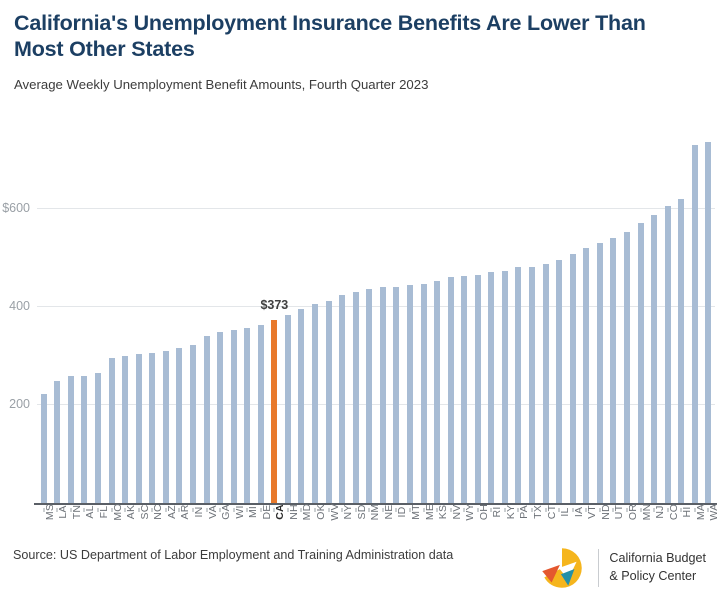 The width and height of the screenshot is (720, 611). I want to click on bar-slot-pa, so click(519, 316).